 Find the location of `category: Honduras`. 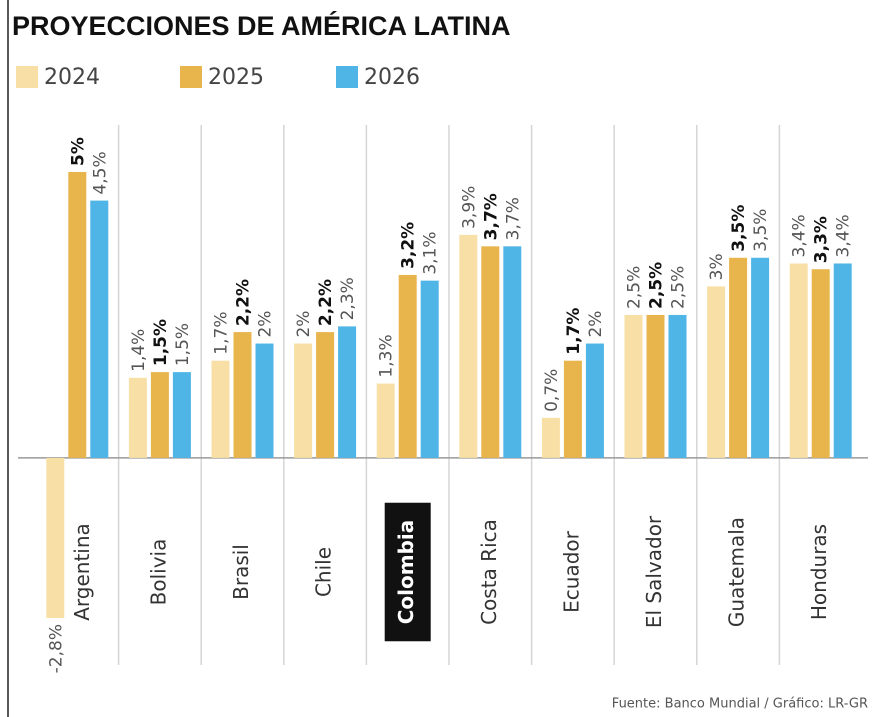

category: Honduras is located at coordinates (819, 572).